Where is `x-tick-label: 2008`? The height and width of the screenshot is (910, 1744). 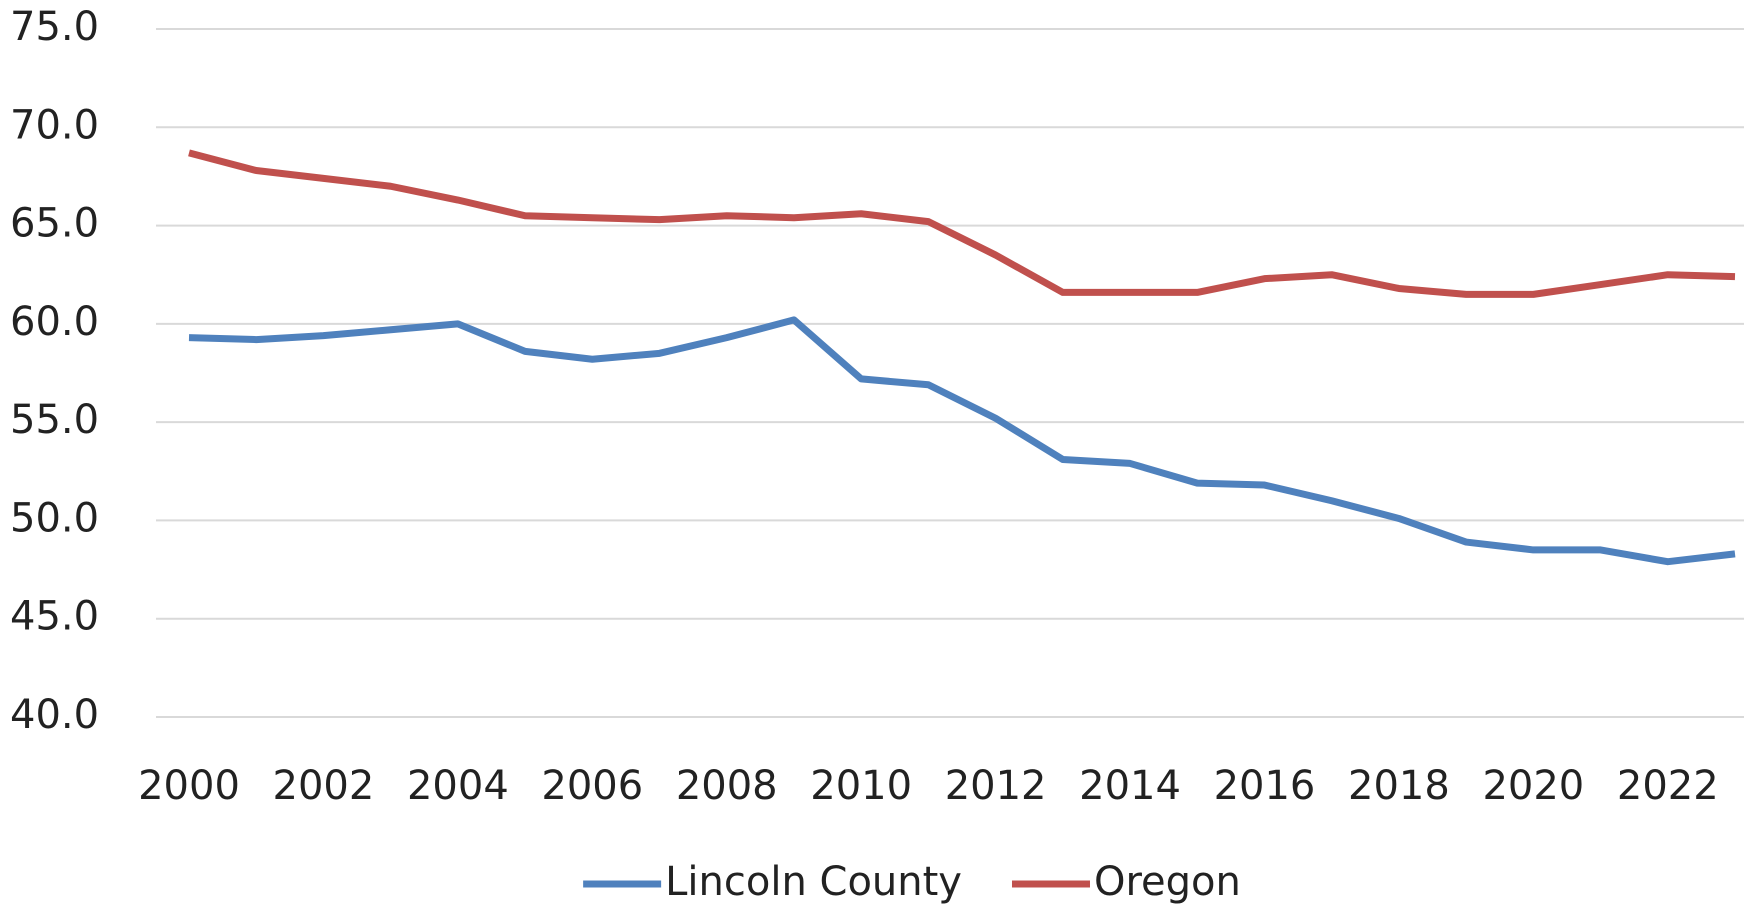 x-tick-label: 2008 is located at coordinates (727, 786).